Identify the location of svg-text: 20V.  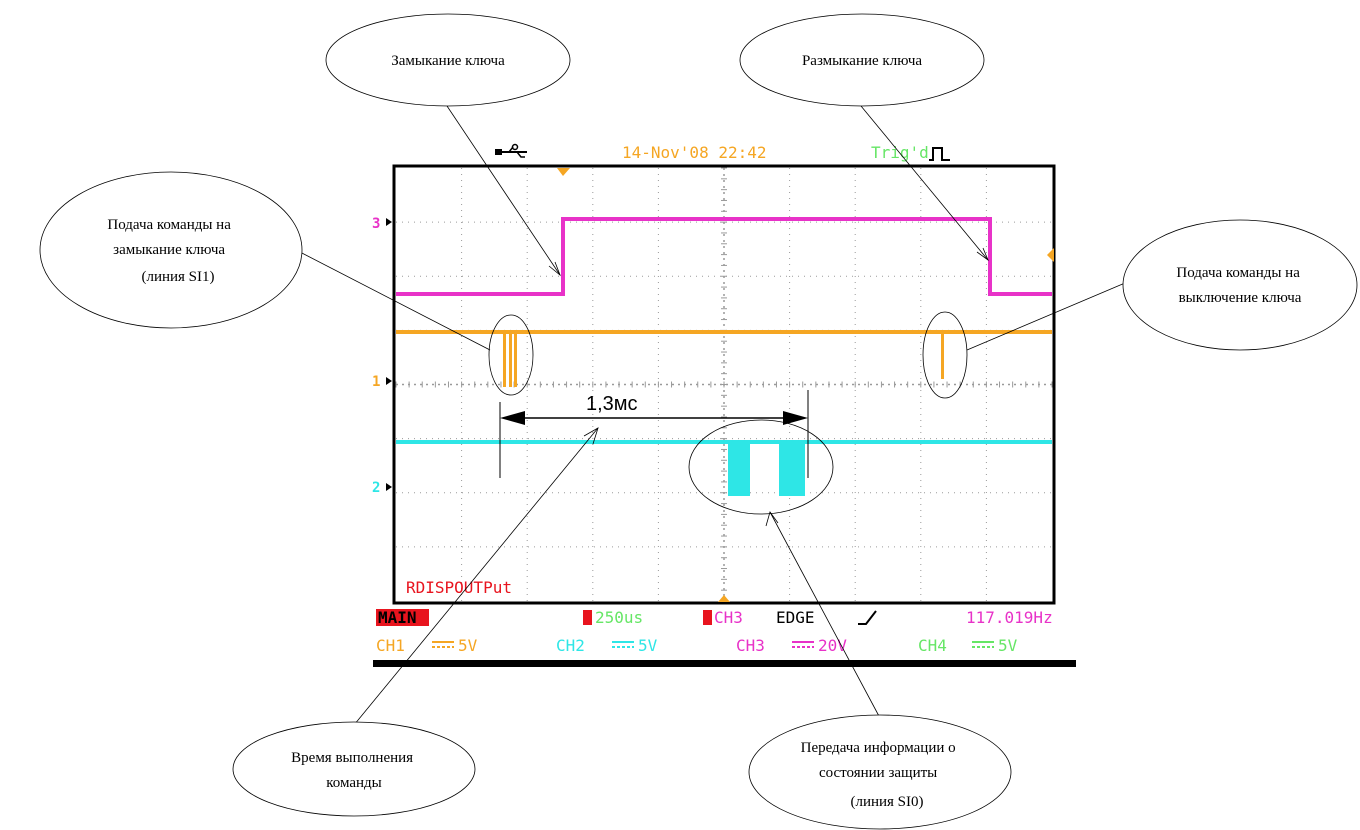
(832, 645).